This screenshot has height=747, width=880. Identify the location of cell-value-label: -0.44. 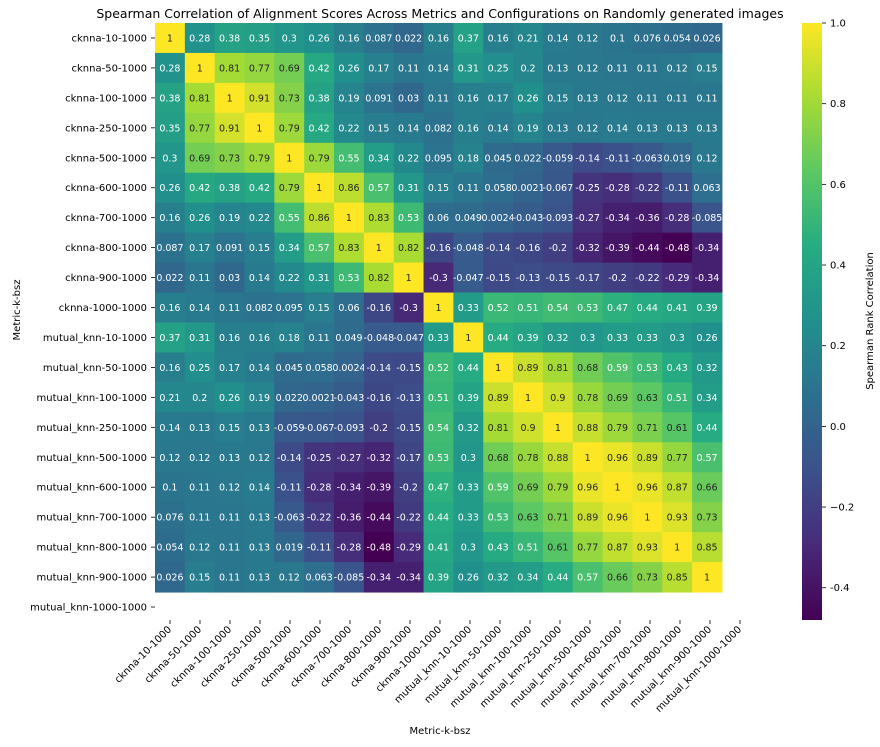
(379, 518).